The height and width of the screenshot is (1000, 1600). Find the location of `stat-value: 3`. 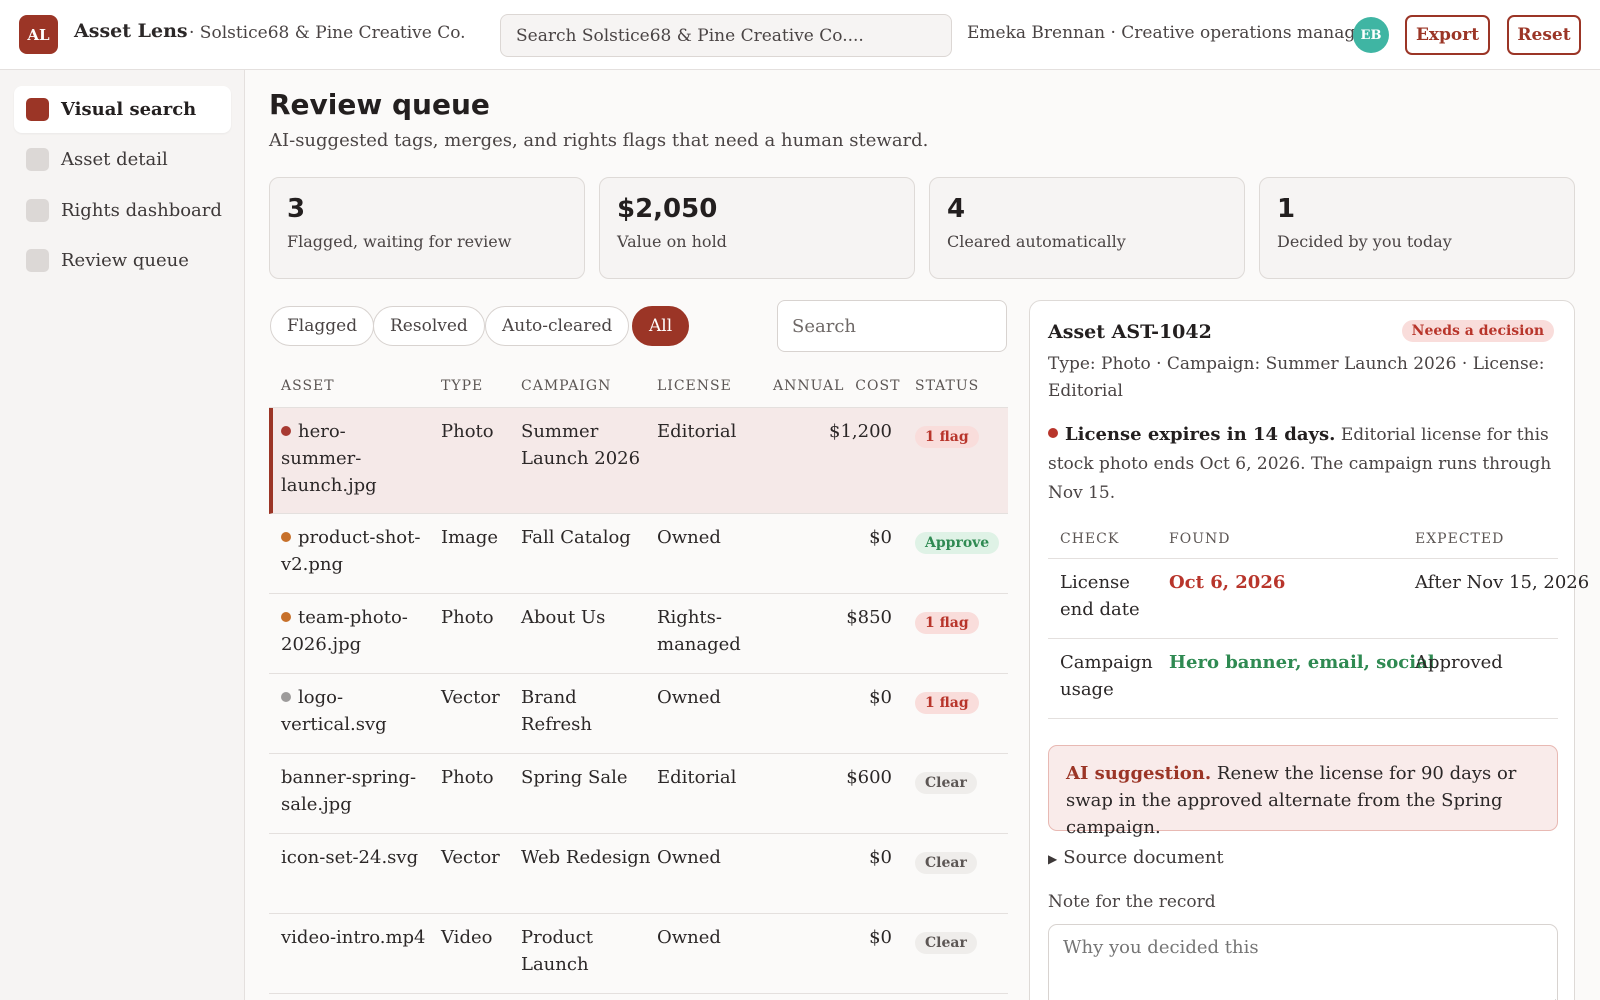

stat-value: 3 is located at coordinates (296, 209).